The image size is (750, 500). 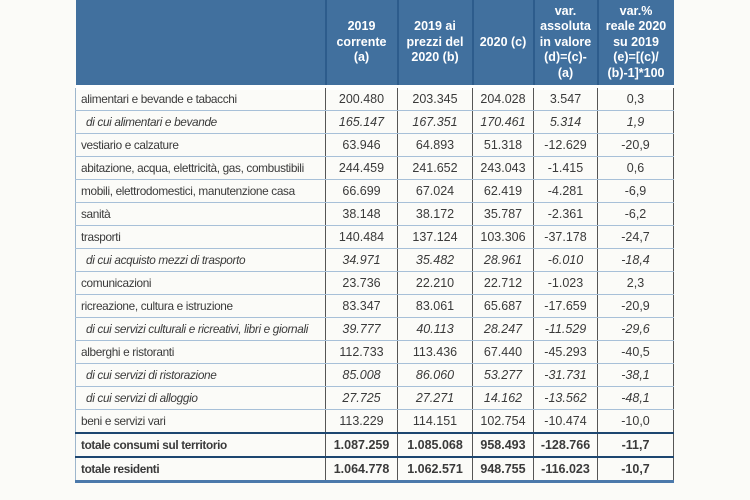 I want to click on cell-value: -6,2, so click(x=635, y=214).